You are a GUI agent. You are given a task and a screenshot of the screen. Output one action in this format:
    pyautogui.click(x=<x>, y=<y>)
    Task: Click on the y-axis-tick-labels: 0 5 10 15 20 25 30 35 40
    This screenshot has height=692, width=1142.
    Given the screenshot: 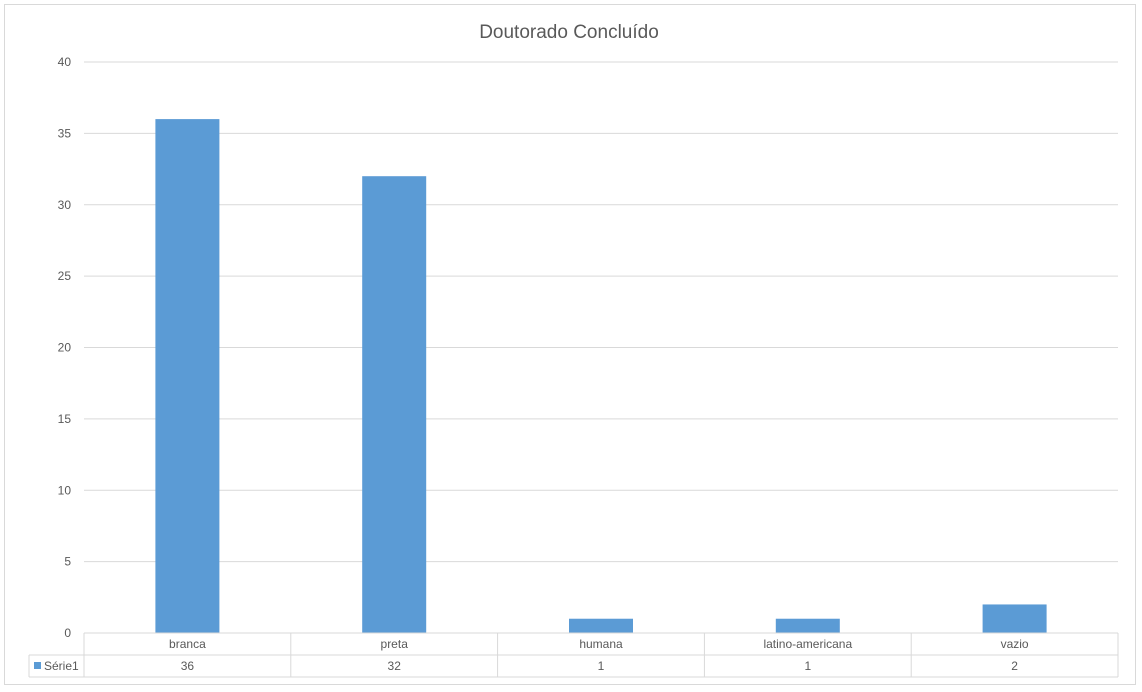 What is the action you would take?
    pyautogui.click(x=65, y=347)
    